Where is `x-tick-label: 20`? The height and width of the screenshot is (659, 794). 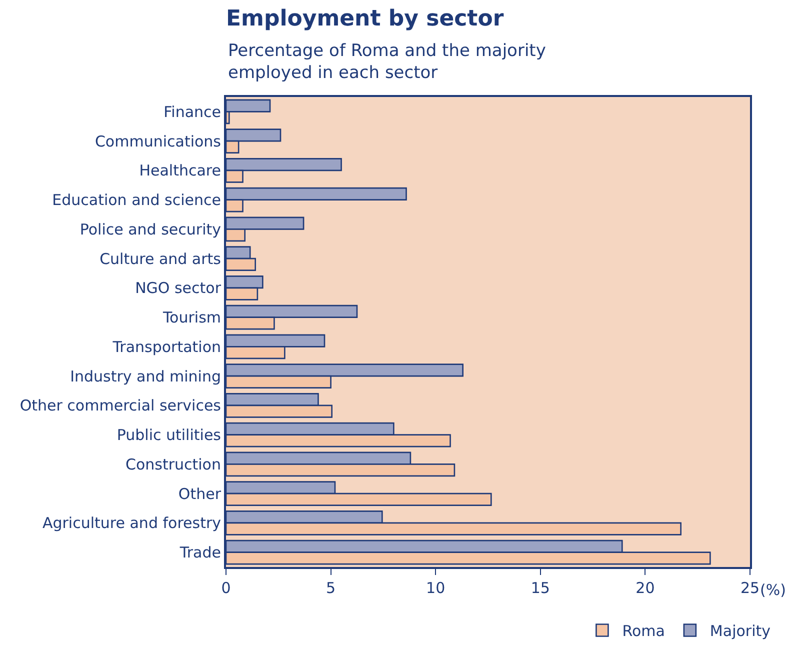 x-tick-label: 20 is located at coordinates (645, 588).